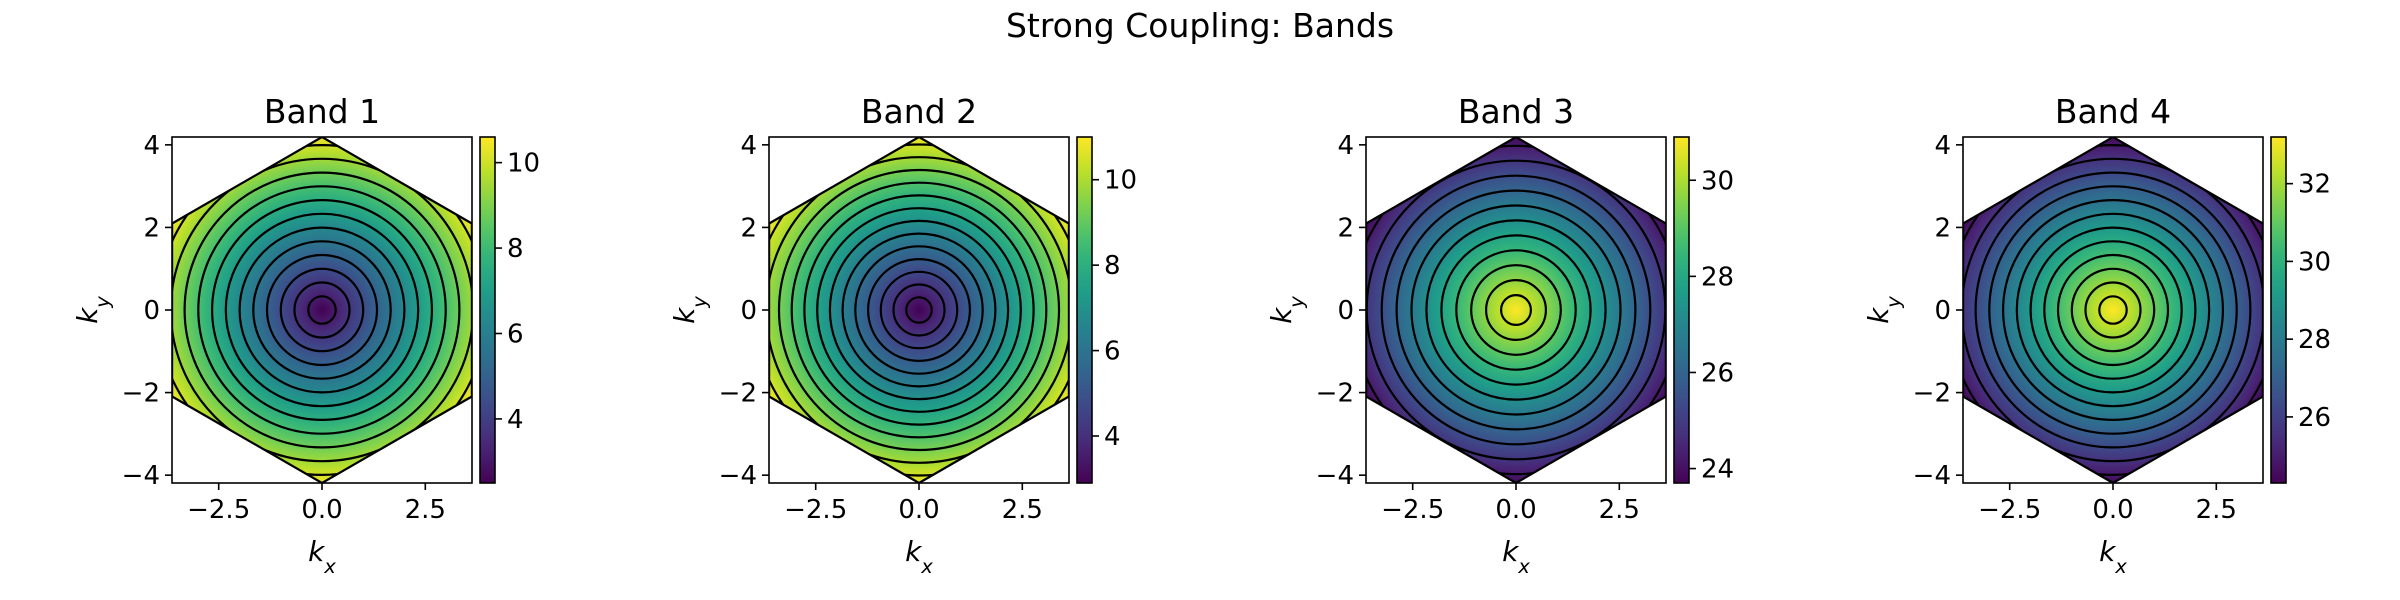  What do you see at coordinates (1112, 437) in the screenshot?
I see `colorbar-tick-label: 4` at bounding box center [1112, 437].